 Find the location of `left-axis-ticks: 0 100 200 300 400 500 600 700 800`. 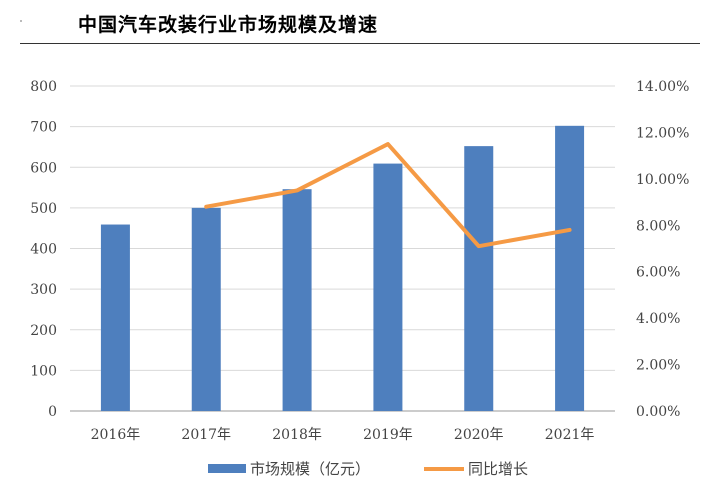

left-axis-ticks: 0 100 200 300 400 500 600 700 800 is located at coordinates (43, 249).